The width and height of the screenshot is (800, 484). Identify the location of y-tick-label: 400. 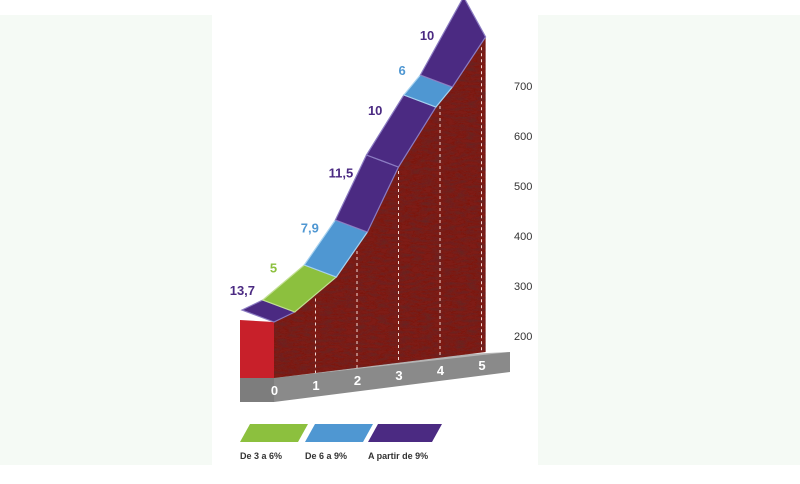
(523, 237).